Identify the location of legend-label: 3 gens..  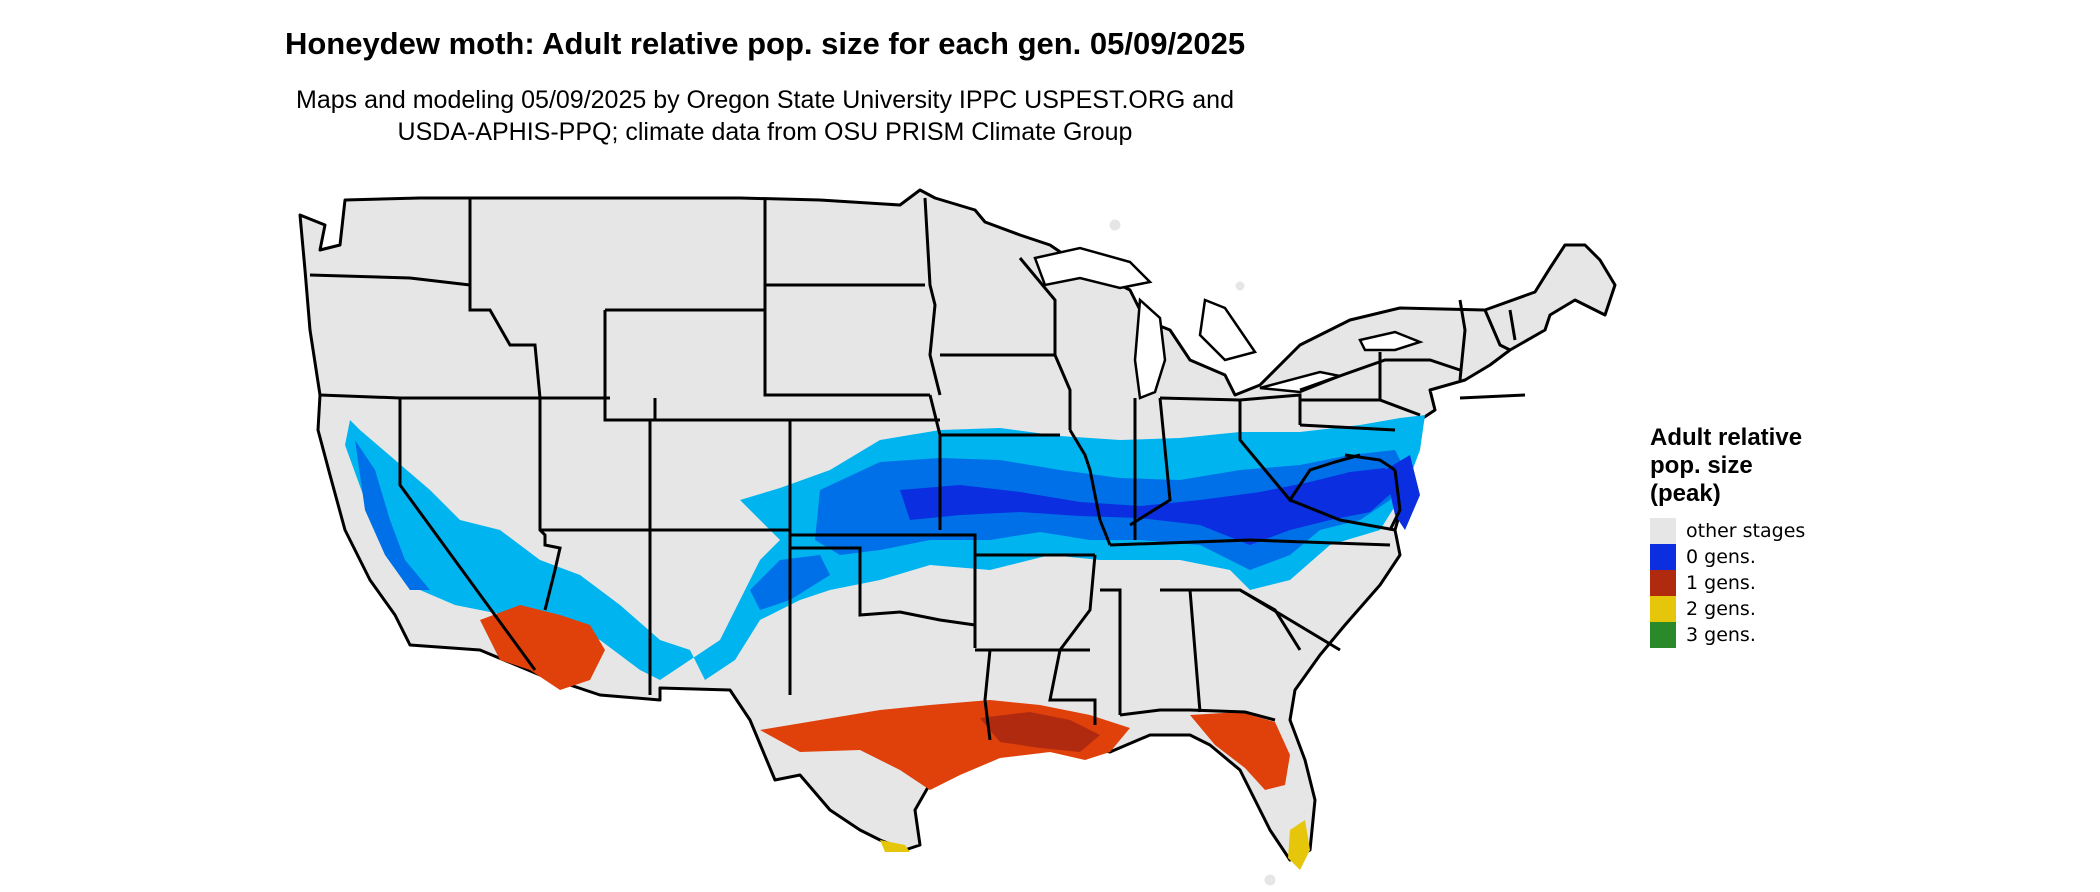
(1721, 635).